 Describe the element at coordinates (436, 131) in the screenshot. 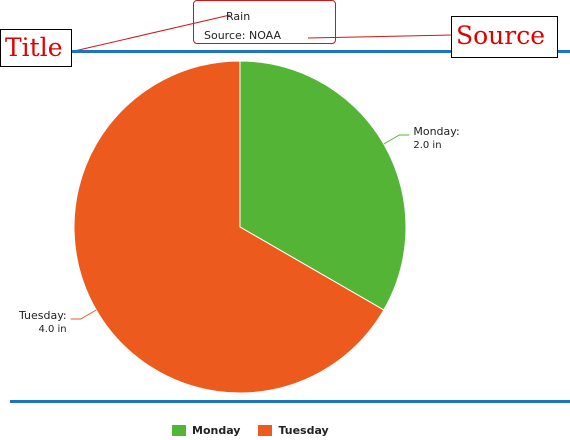

I see `data-label-name-monday: Monday:` at that location.